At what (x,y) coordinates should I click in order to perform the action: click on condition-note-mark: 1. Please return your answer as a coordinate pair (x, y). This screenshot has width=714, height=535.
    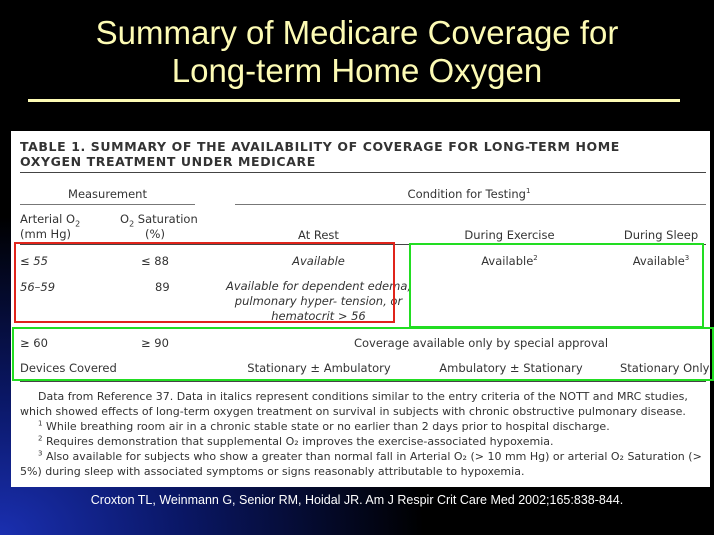
    Looking at the image, I should click on (528, 191).